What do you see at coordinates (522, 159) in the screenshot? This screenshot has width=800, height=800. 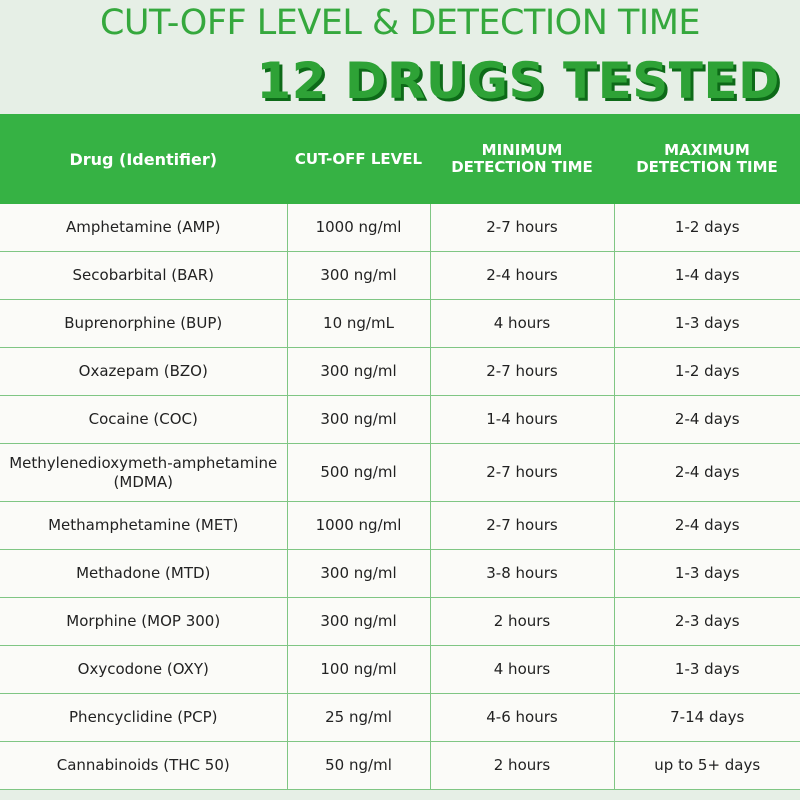 I see `column-header-min-detection: MINIMUM DETECTION TIME` at bounding box center [522, 159].